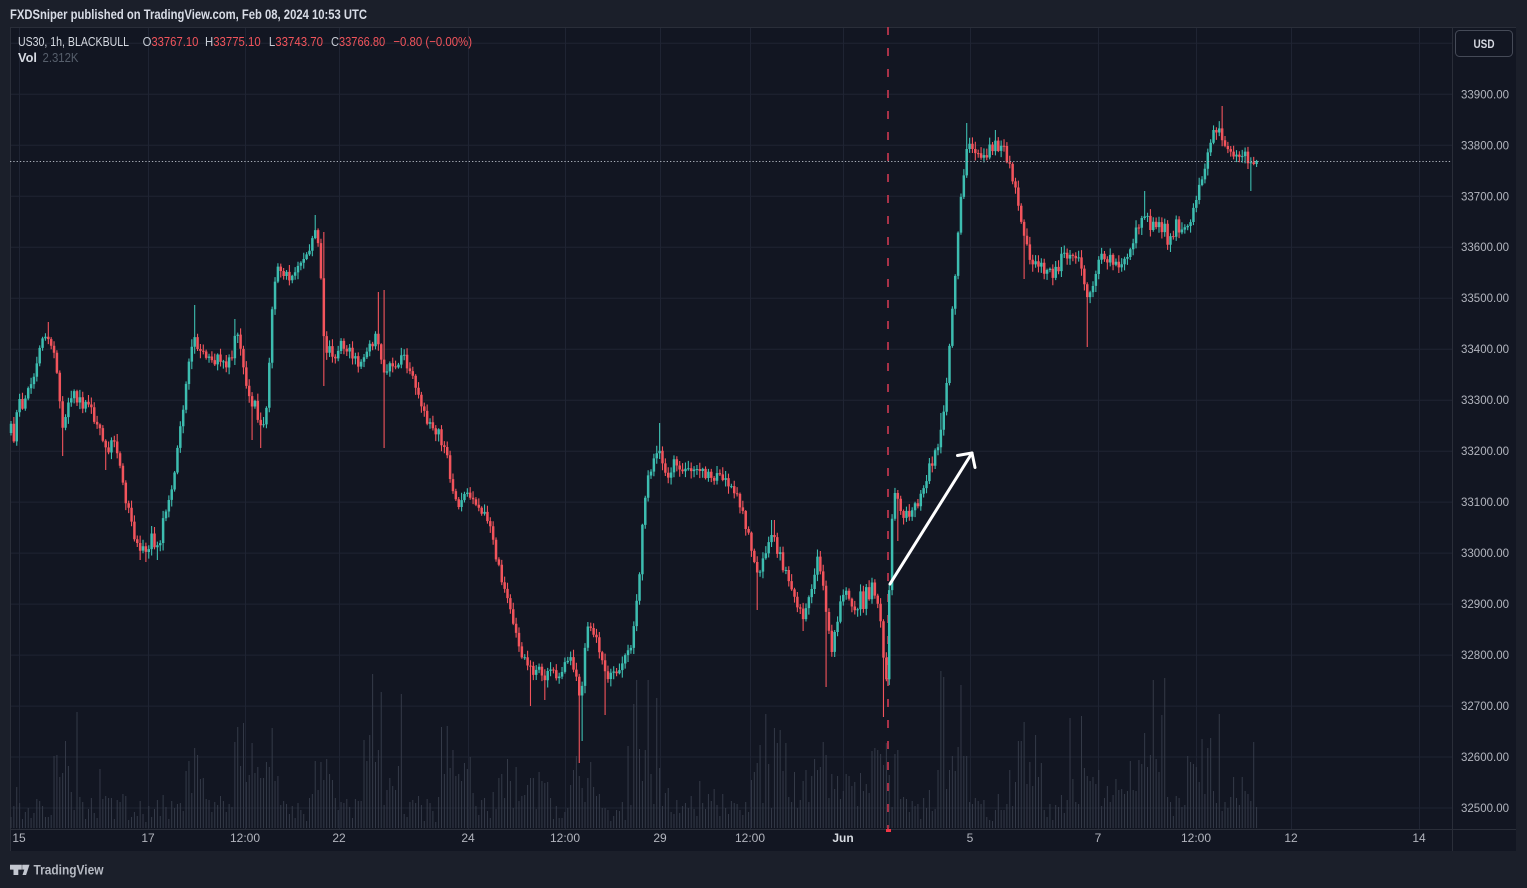 The image size is (1527, 888). Describe the element at coordinates (1485, 196) in the screenshot. I see `svg-text: 33700.00` at that location.